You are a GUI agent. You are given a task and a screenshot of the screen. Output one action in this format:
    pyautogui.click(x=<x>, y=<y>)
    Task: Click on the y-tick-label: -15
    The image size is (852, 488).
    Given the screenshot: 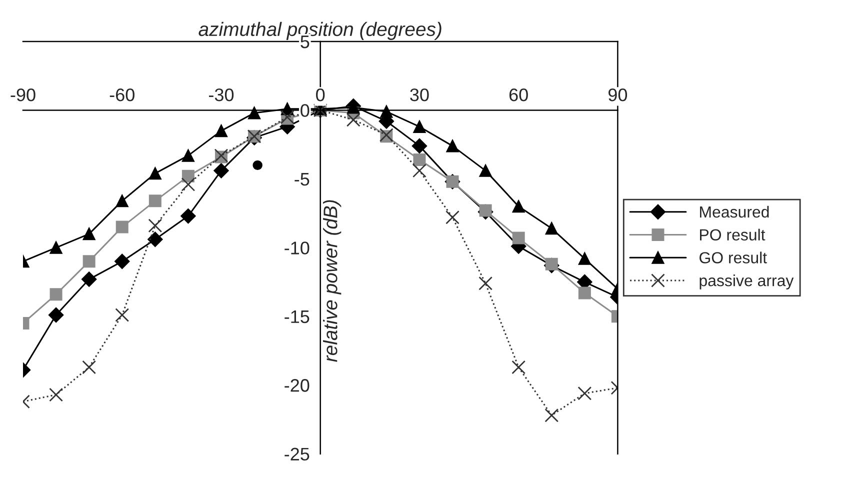 What is the action you would take?
    pyautogui.click(x=297, y=317)
    